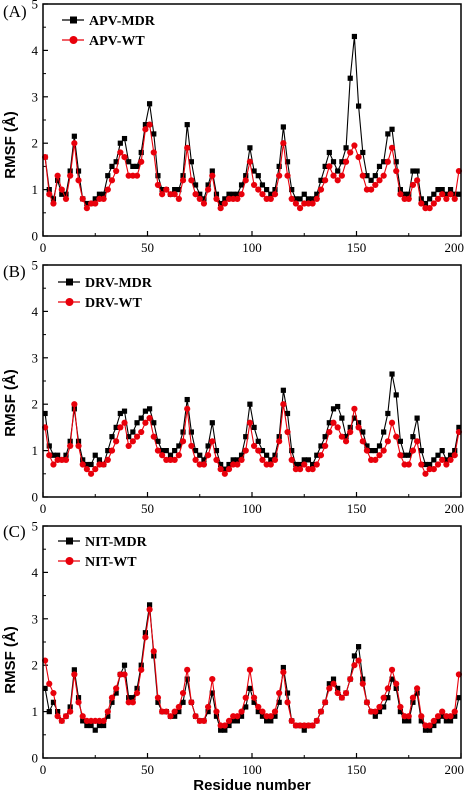  Describe the element at coordinates (109, 31) in the screenshot. I see `legend-a: APV-MDR APV-WT` at that location.